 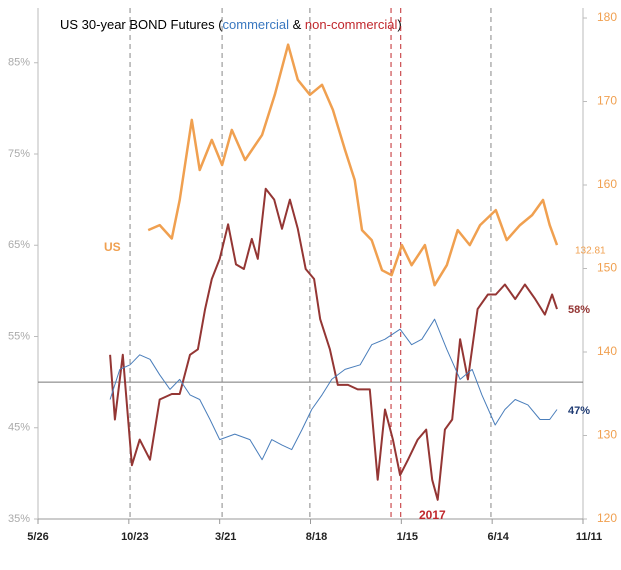 What do you see at coordinates (432, 515) in the screenshot?
I see `annotation: 2017` at bounding box center [432, 515].